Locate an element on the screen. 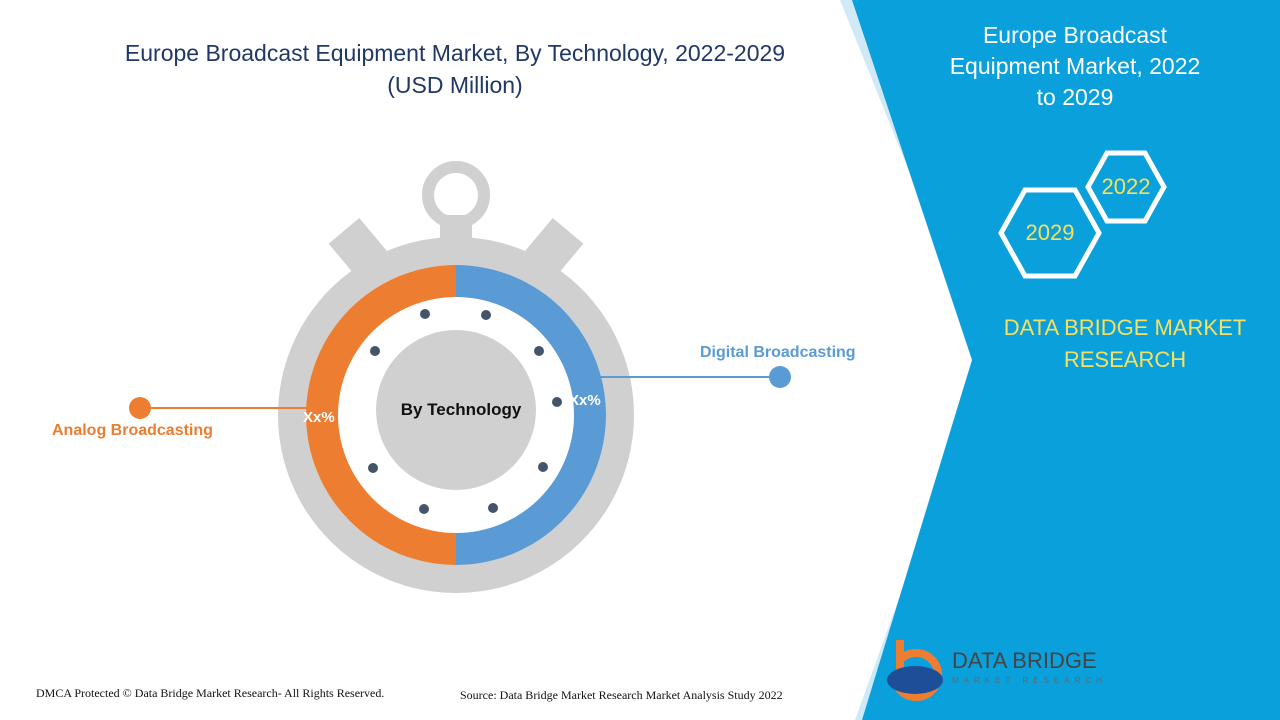 This screenshot has height=720, width=1280. digital-segment is located at coordinates (531, 415).